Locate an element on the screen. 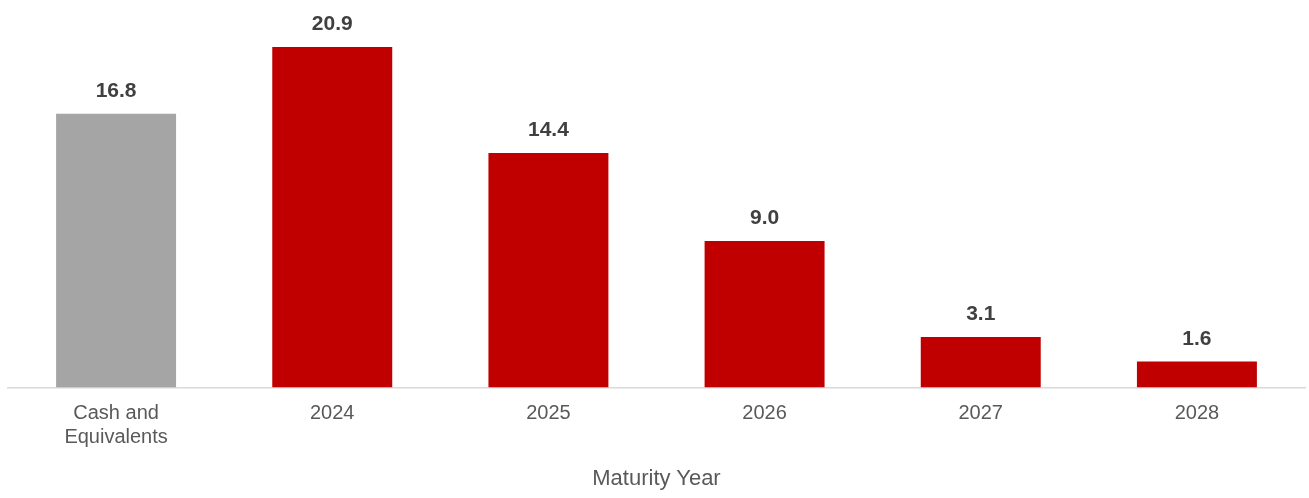 The width and height of the screenshot is (1309, 498). data-label: 3.1 is located at coordinates (981, 313).